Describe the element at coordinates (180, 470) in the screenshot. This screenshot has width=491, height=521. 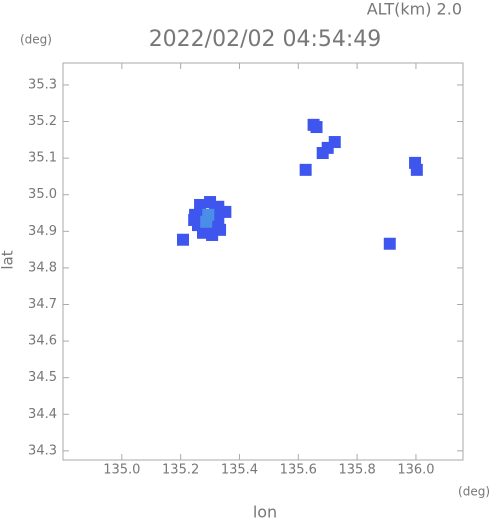
I see `x-tick-label: 135.2` at that location.